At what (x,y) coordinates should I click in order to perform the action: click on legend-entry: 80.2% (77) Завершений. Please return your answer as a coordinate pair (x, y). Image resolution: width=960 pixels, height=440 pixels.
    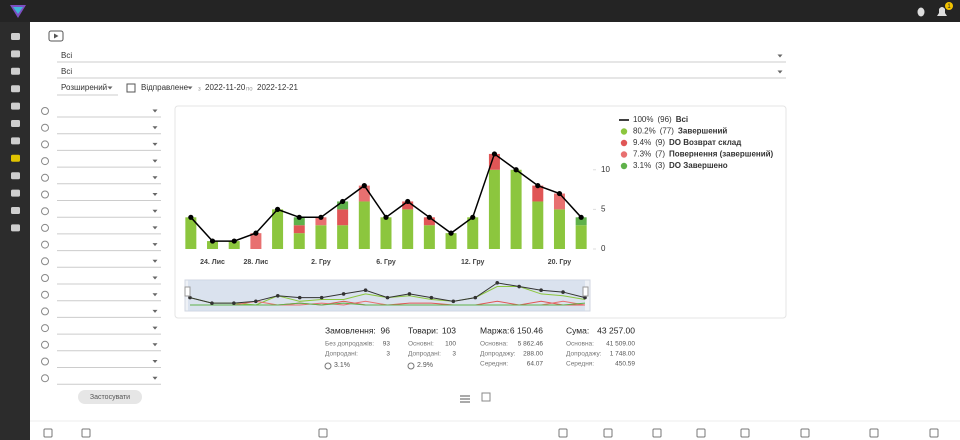
    Looking at the image, I should click on (680, 131).